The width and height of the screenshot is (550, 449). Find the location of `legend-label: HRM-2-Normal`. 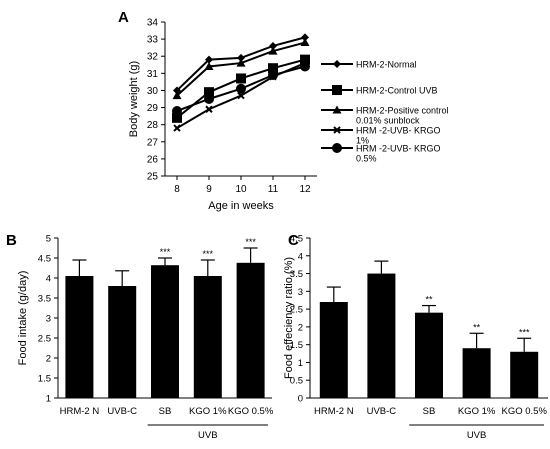

legend-label: HRM-2-Normal is located at coordinates (386, 65).